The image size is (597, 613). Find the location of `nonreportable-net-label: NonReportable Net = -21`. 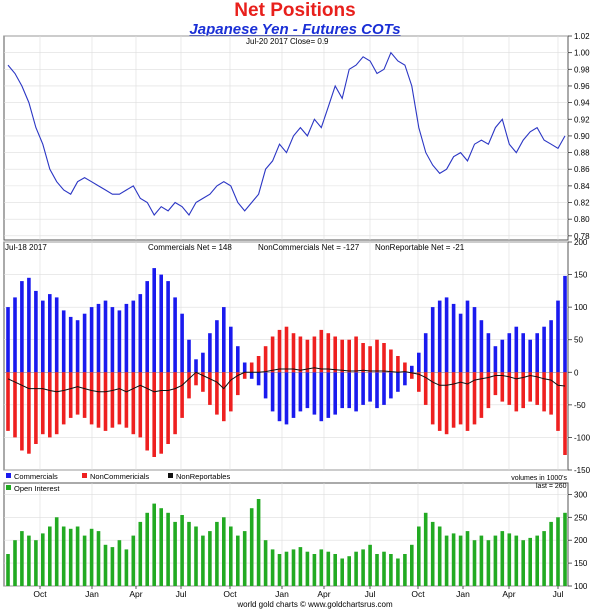

nonreportable-net-label: NonReportable Net = -21 is located at coordinates (420, 247).